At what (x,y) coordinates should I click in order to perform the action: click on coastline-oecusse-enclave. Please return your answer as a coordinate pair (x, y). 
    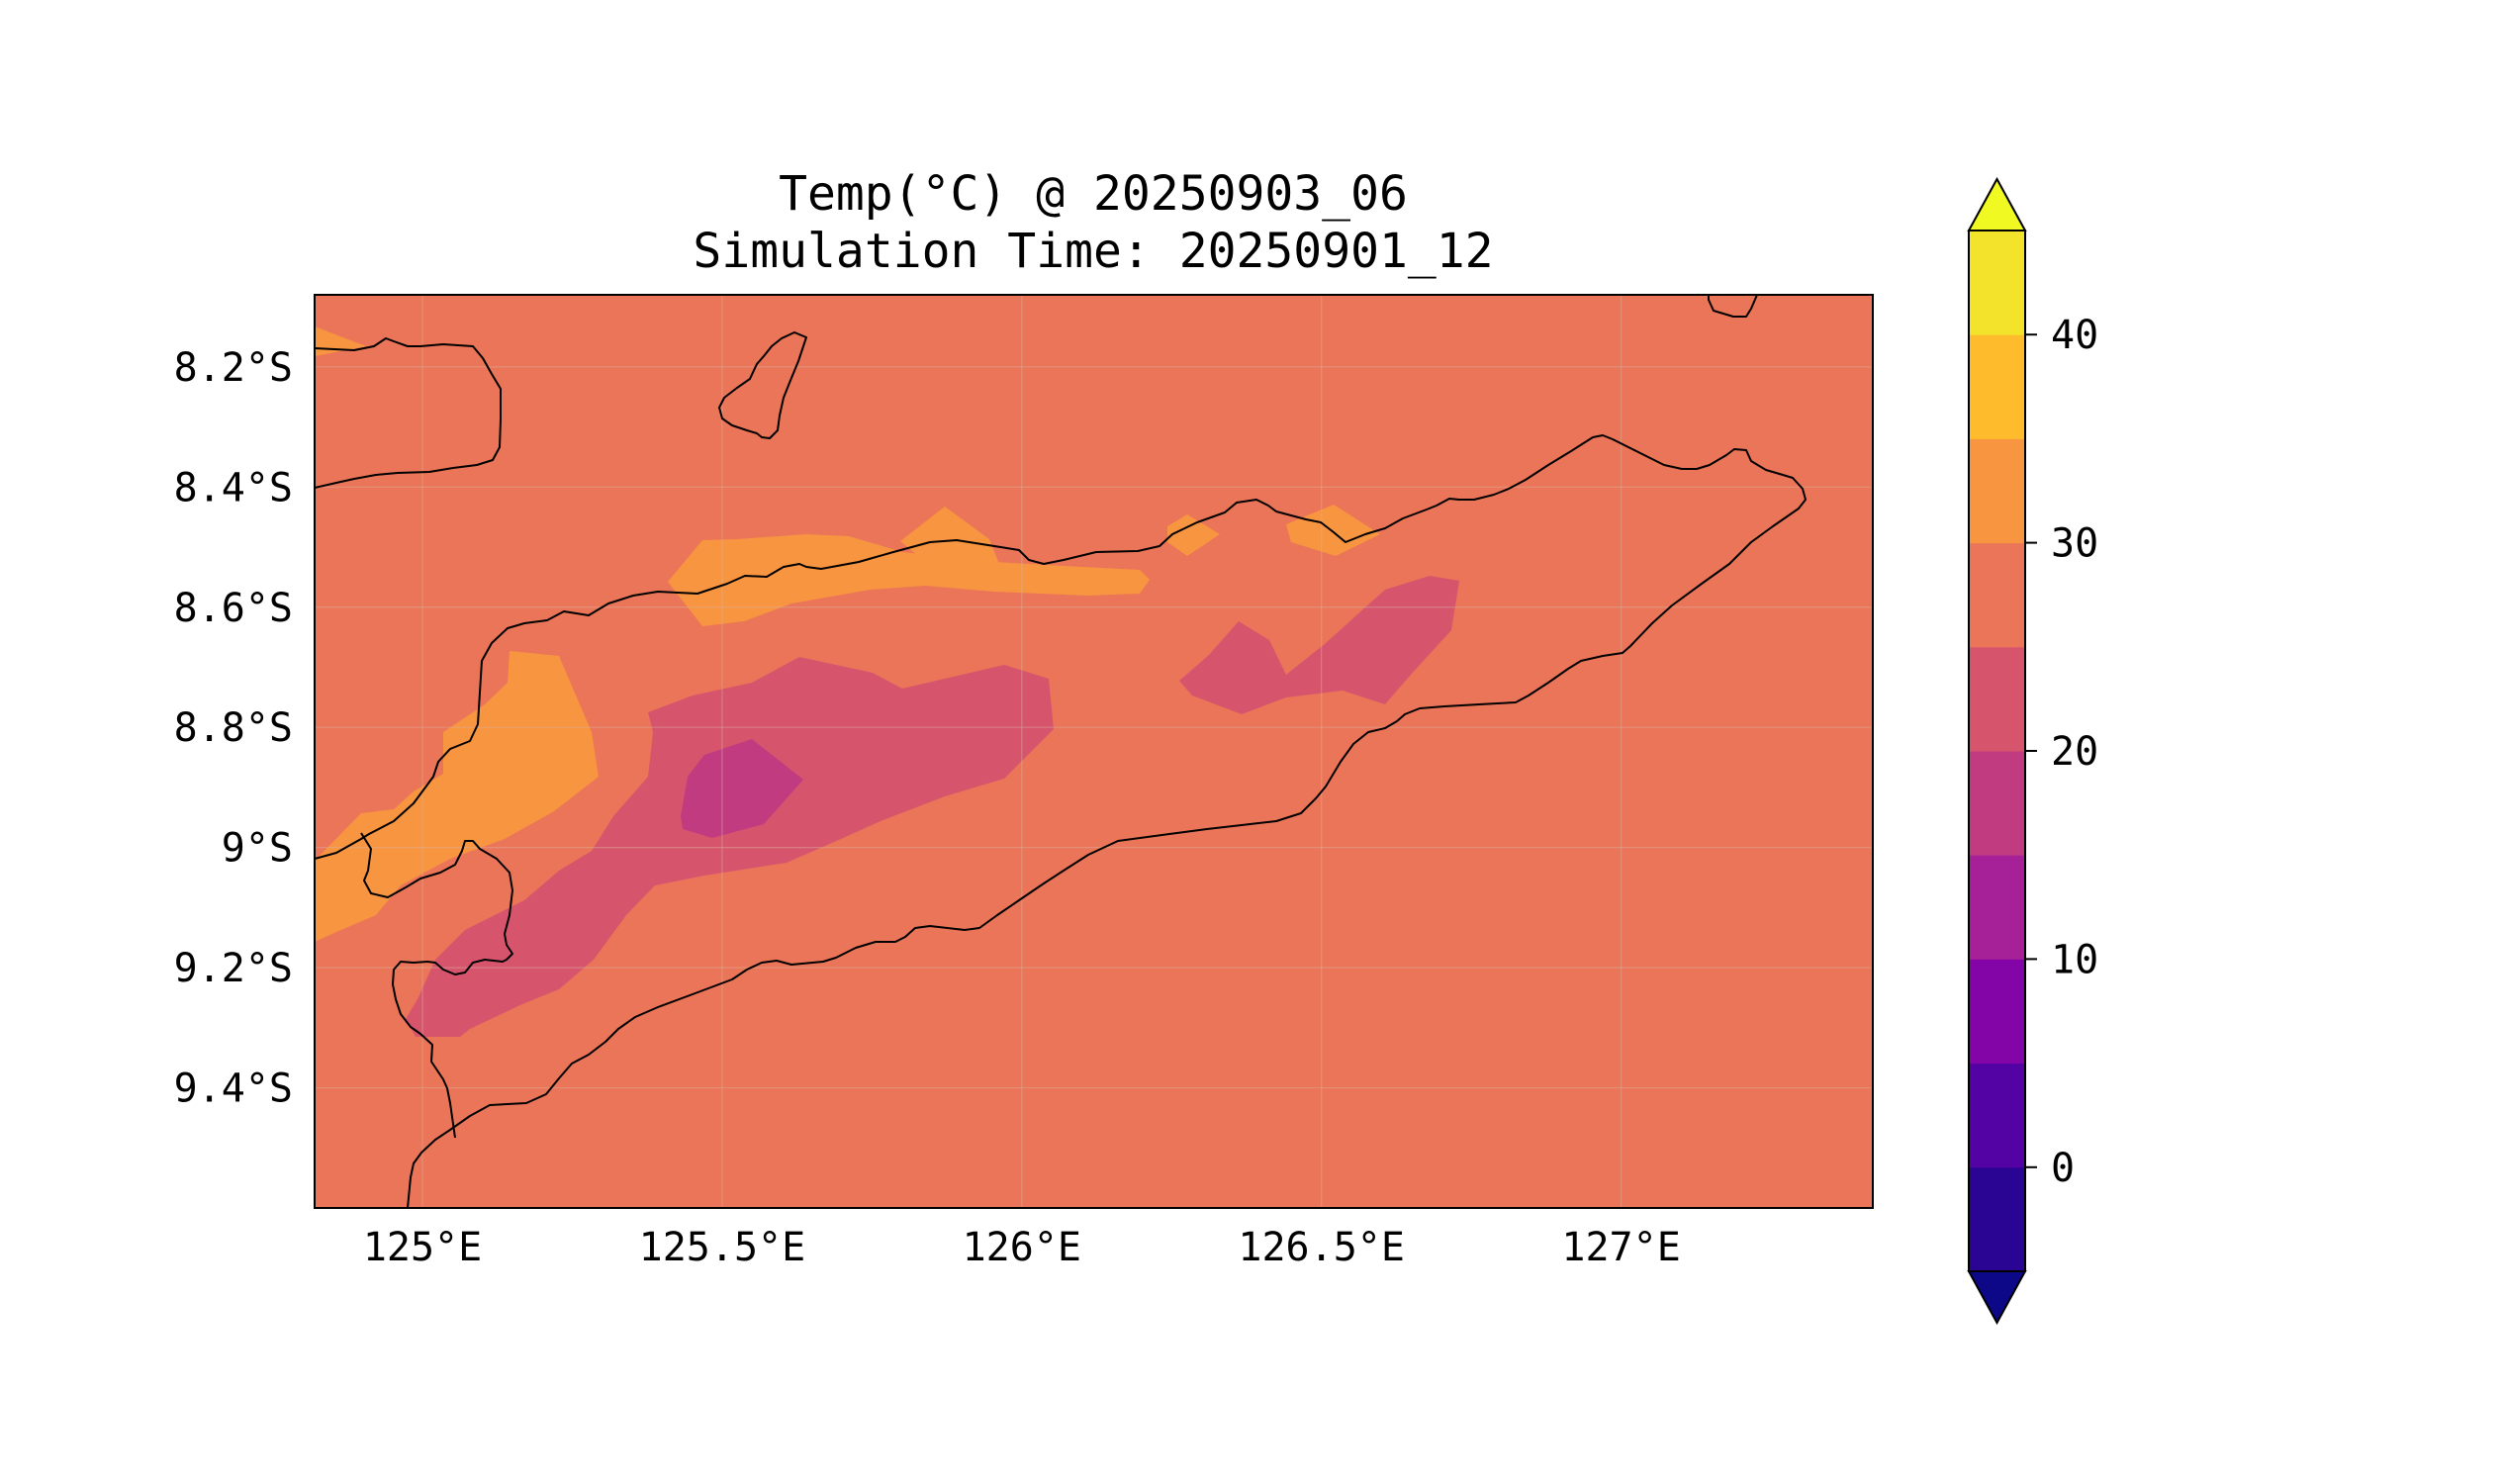
    Looking at the image, I should click on (436, 985).